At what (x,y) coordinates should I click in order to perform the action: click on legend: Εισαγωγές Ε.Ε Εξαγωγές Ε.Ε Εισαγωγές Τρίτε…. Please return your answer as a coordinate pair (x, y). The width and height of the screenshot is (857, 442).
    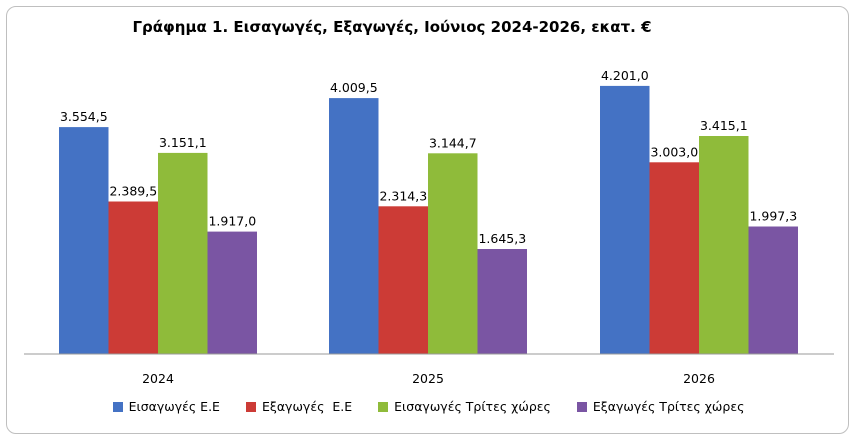
    Looking at the image, I should click on (428, 406).